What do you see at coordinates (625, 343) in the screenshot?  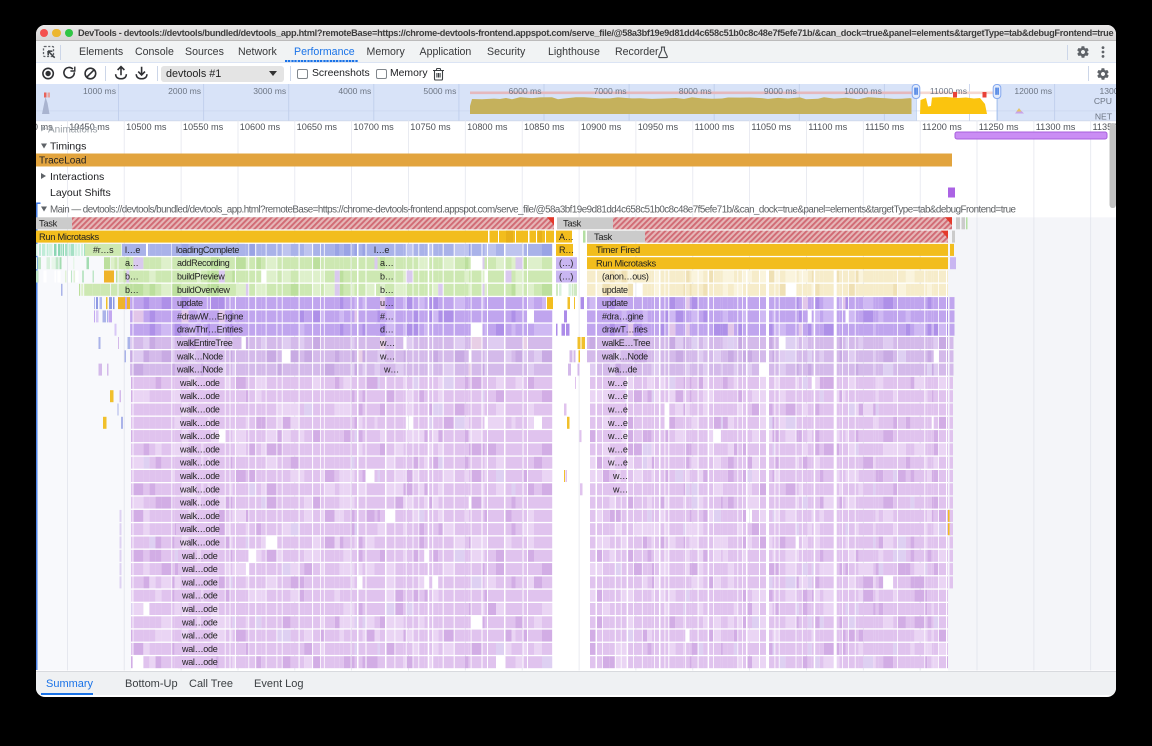 I see `svg-text: walkE…Tree` at bounding box center [625, 343].